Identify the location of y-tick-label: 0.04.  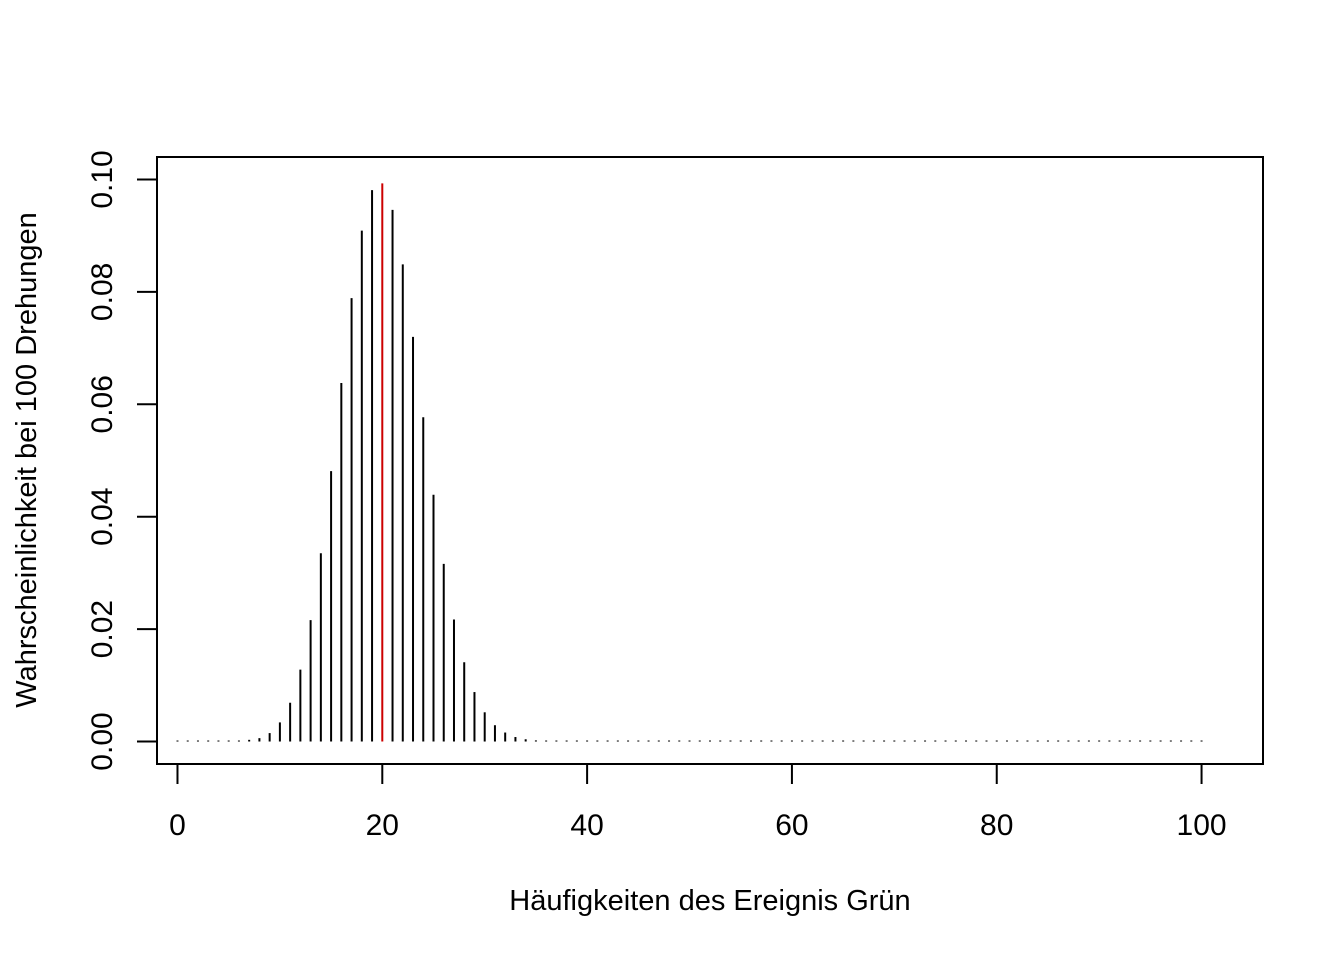
(102, 517).